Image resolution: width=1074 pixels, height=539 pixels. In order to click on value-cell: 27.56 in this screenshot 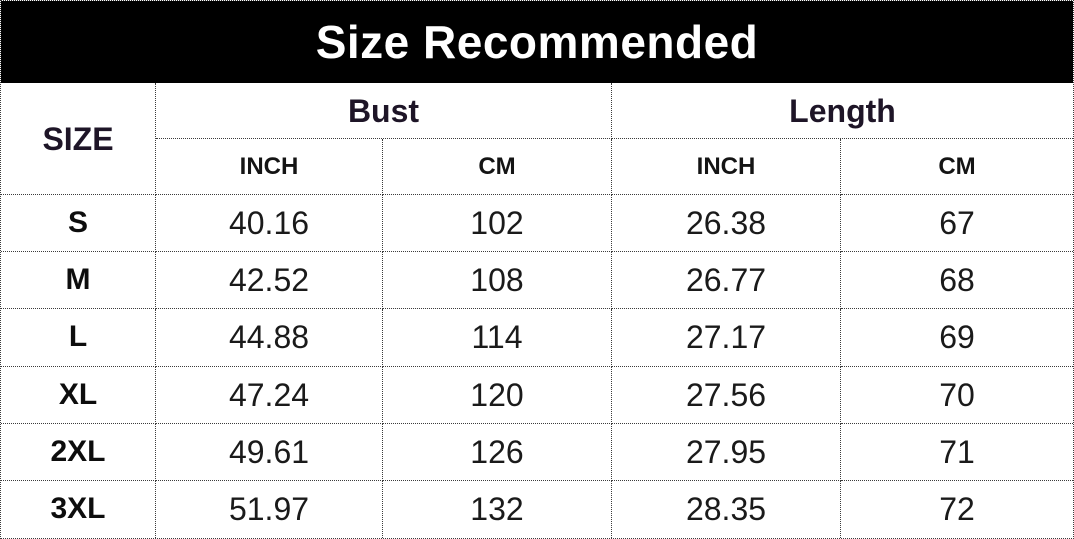, I will do `click(726, 395)`.